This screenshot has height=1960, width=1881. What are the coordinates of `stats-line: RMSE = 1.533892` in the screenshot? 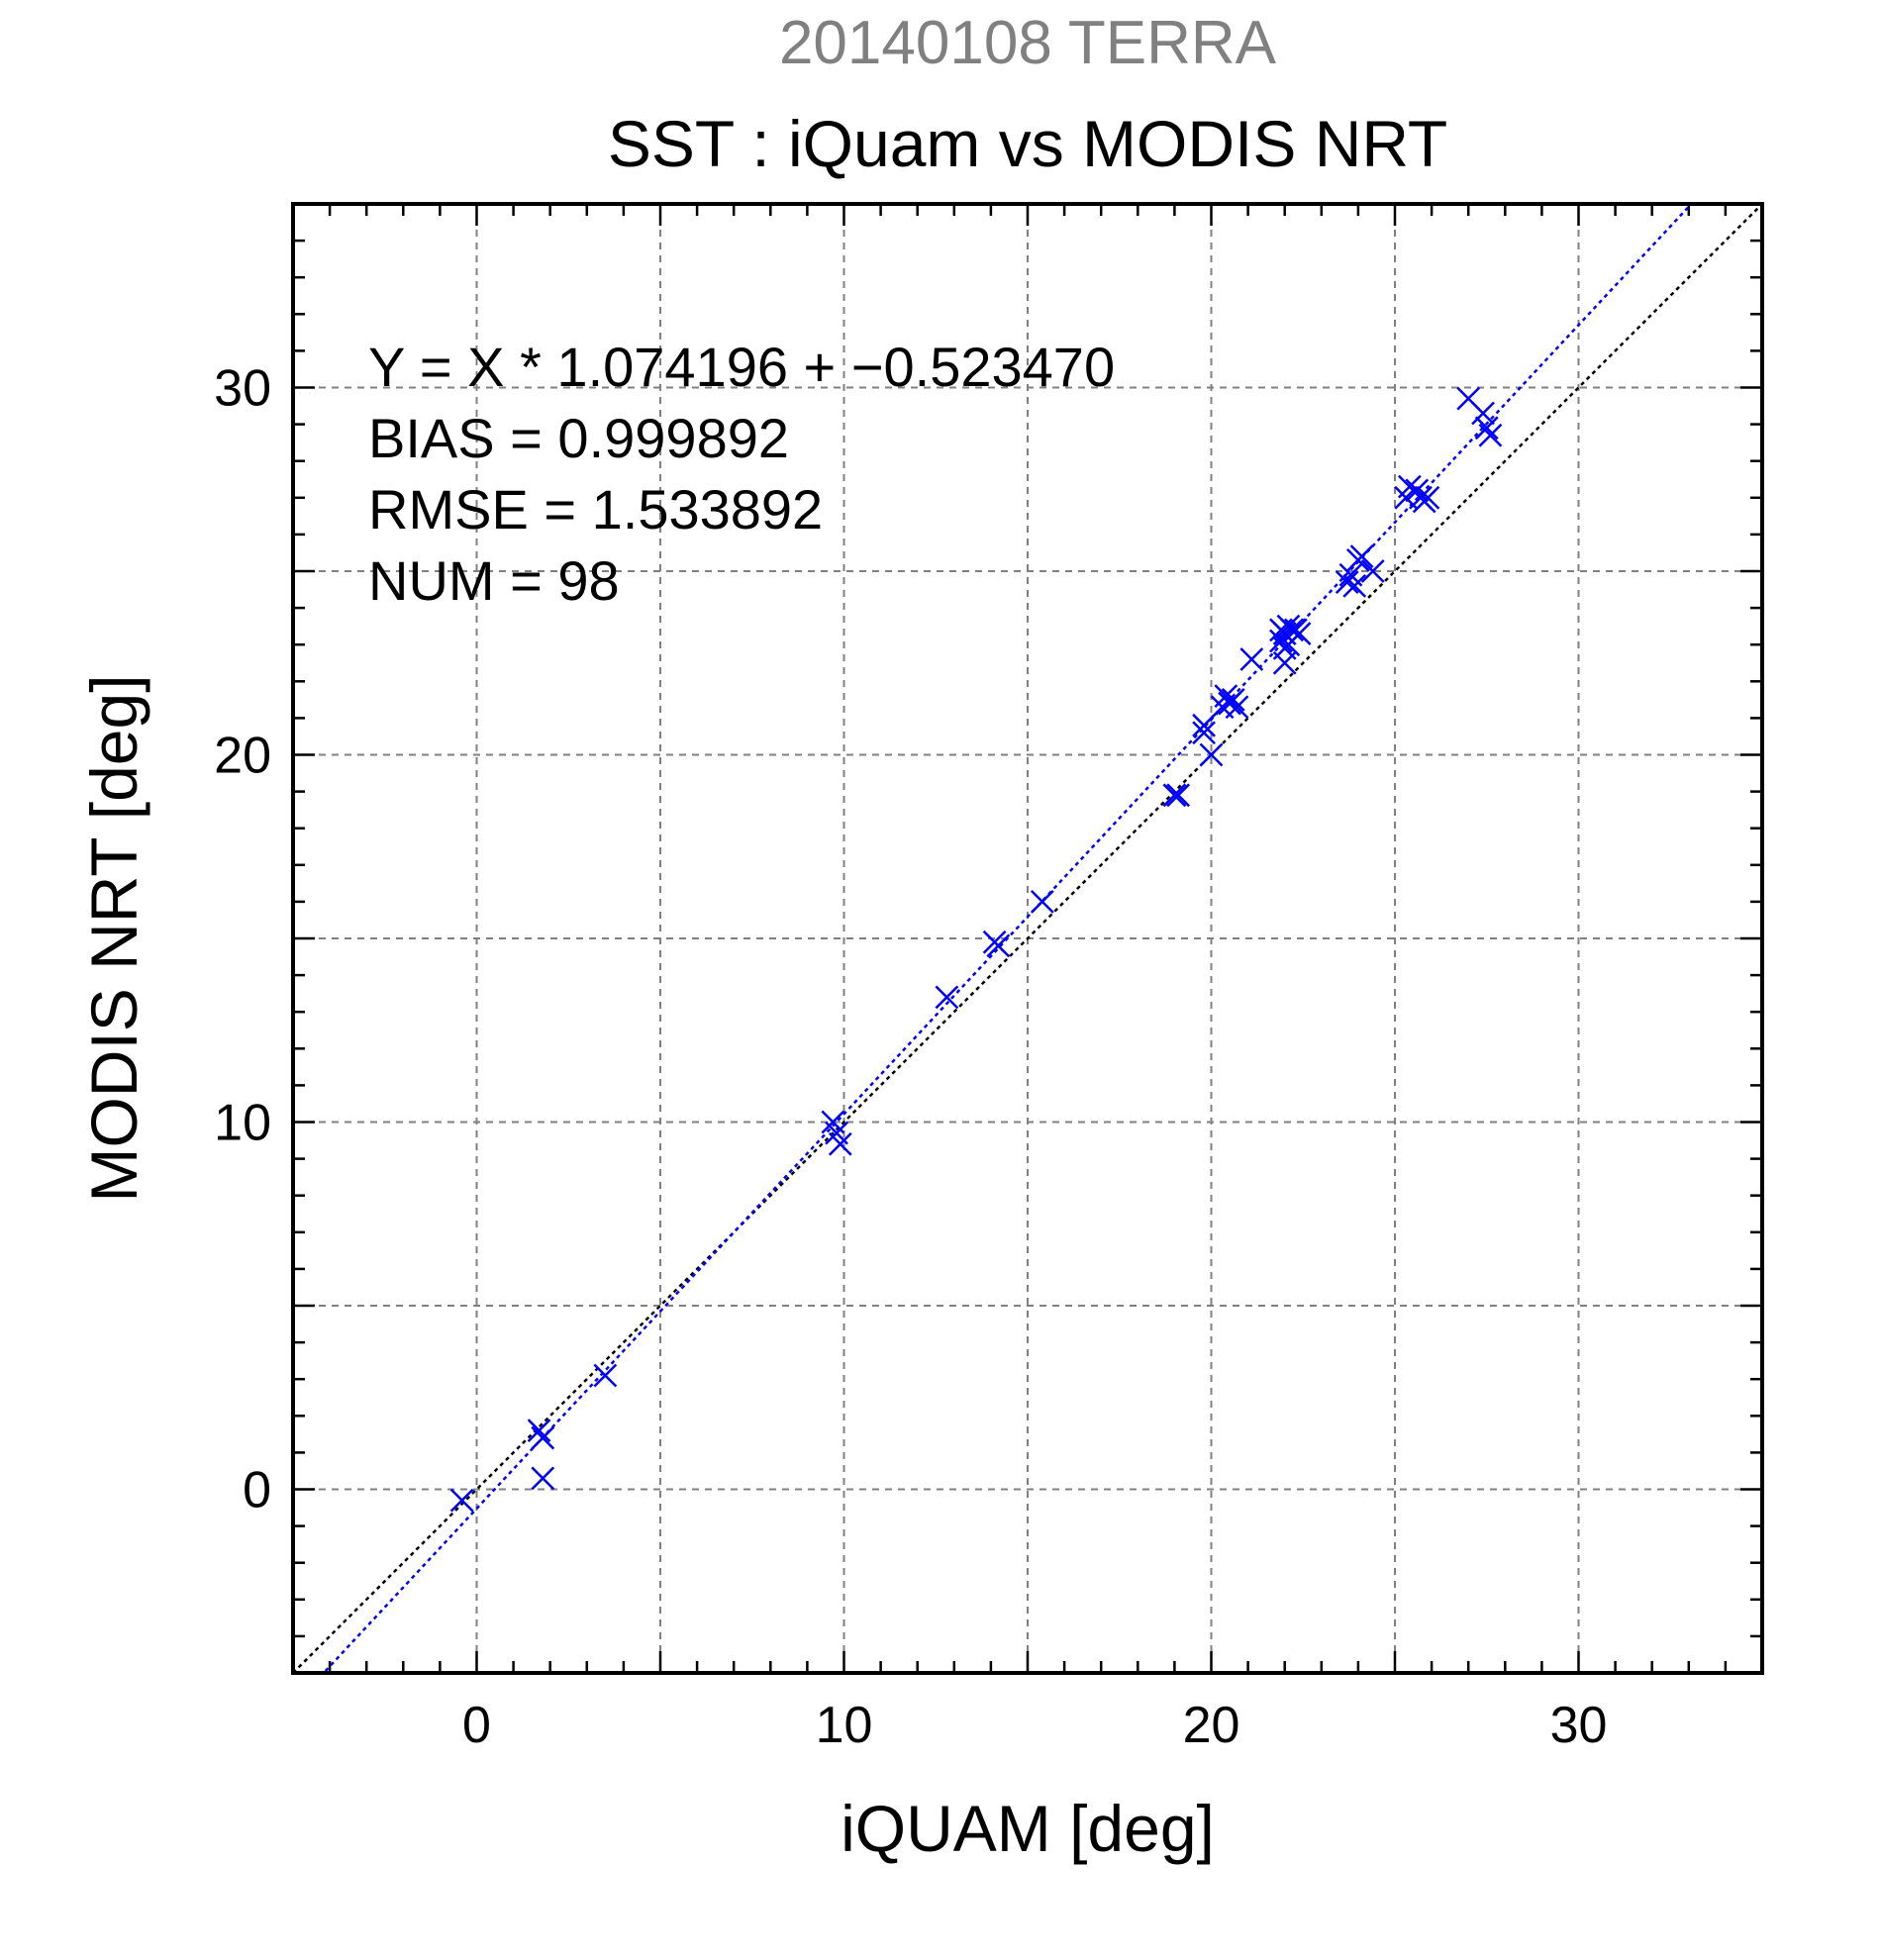 It's located at (595, 509).